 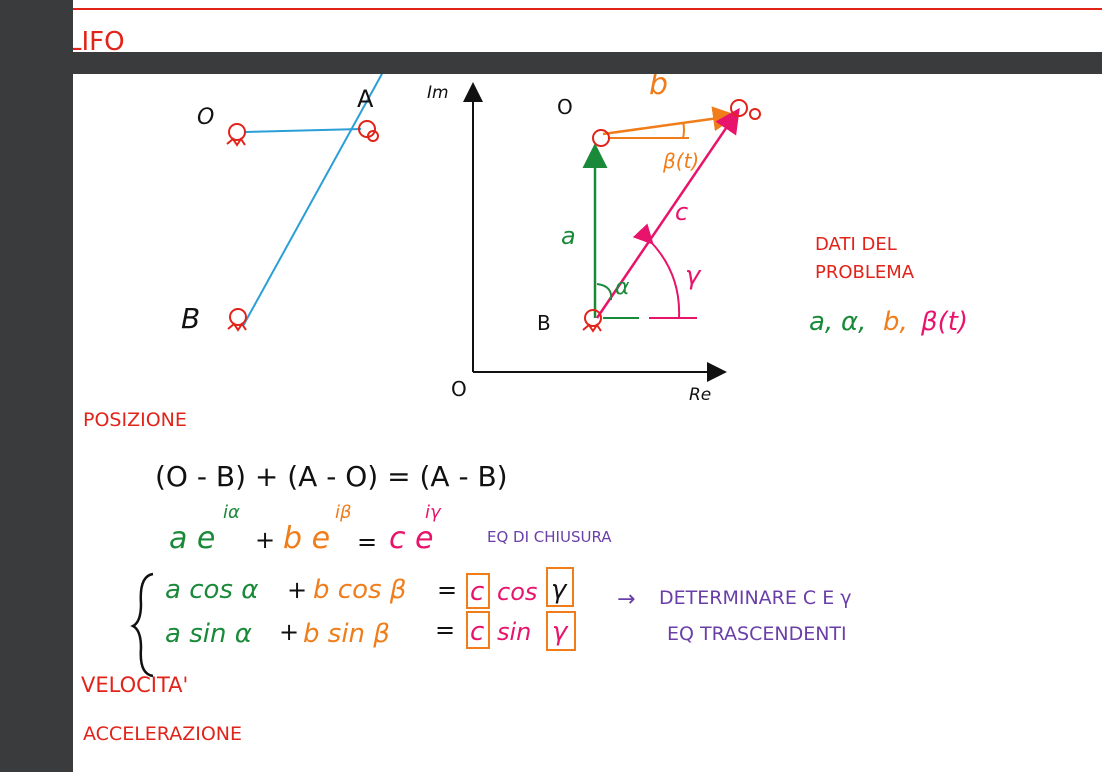 I want to click on row1-plus: +, so click(x=297, y=590).